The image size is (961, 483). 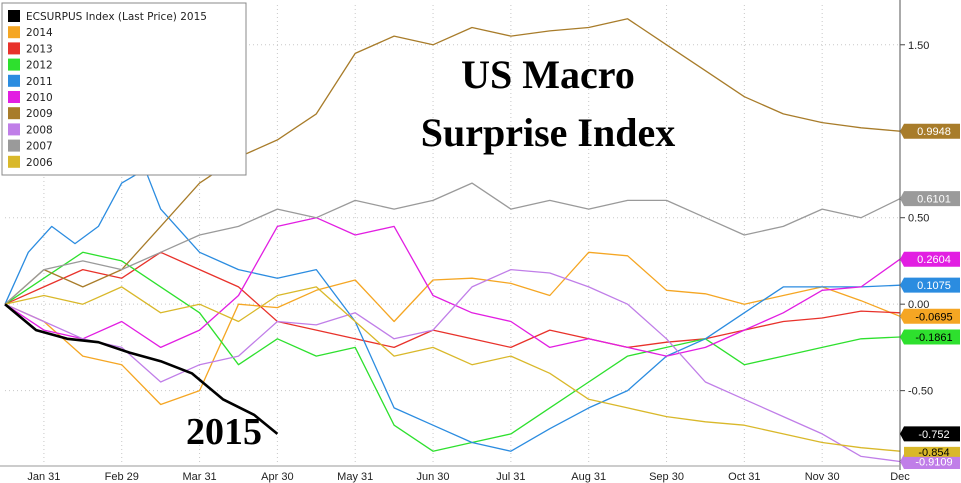 I want to click on legend-label: 2014, so click(x=39, y=33).